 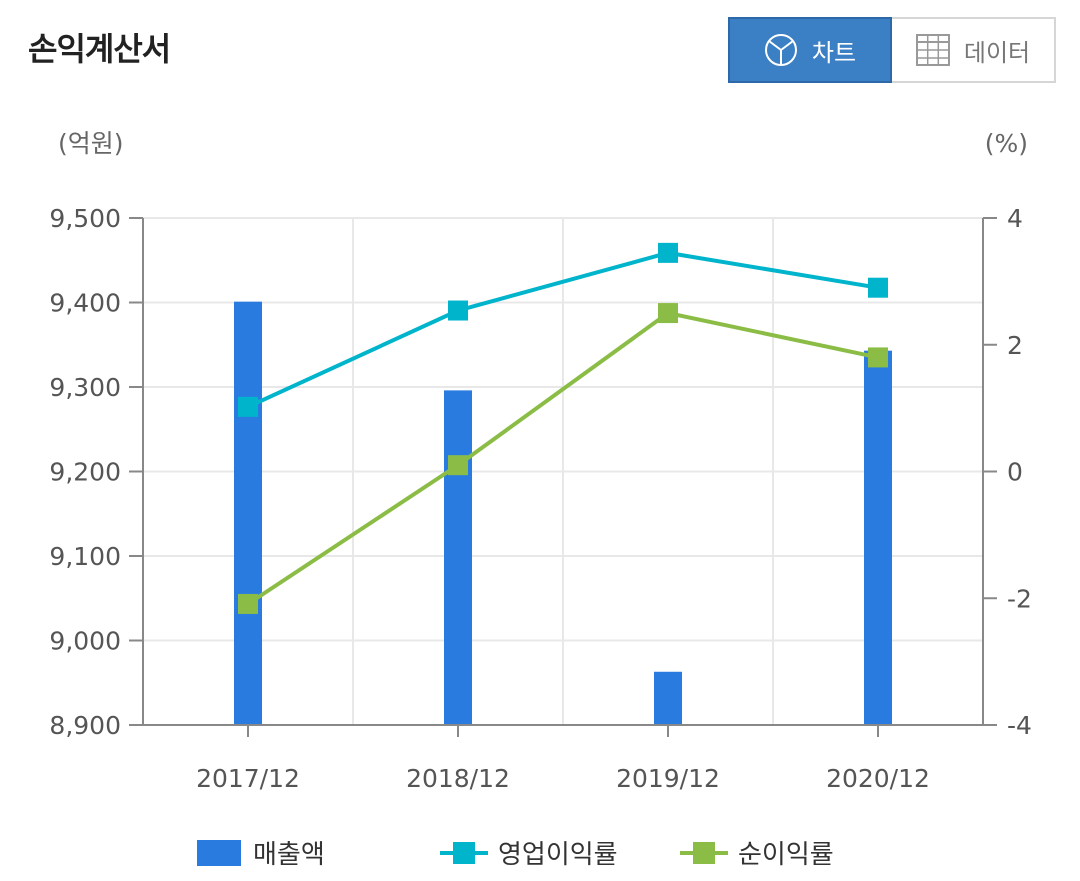 I want to click on left-tick-label: 8,900, so click(x=85, y=725).